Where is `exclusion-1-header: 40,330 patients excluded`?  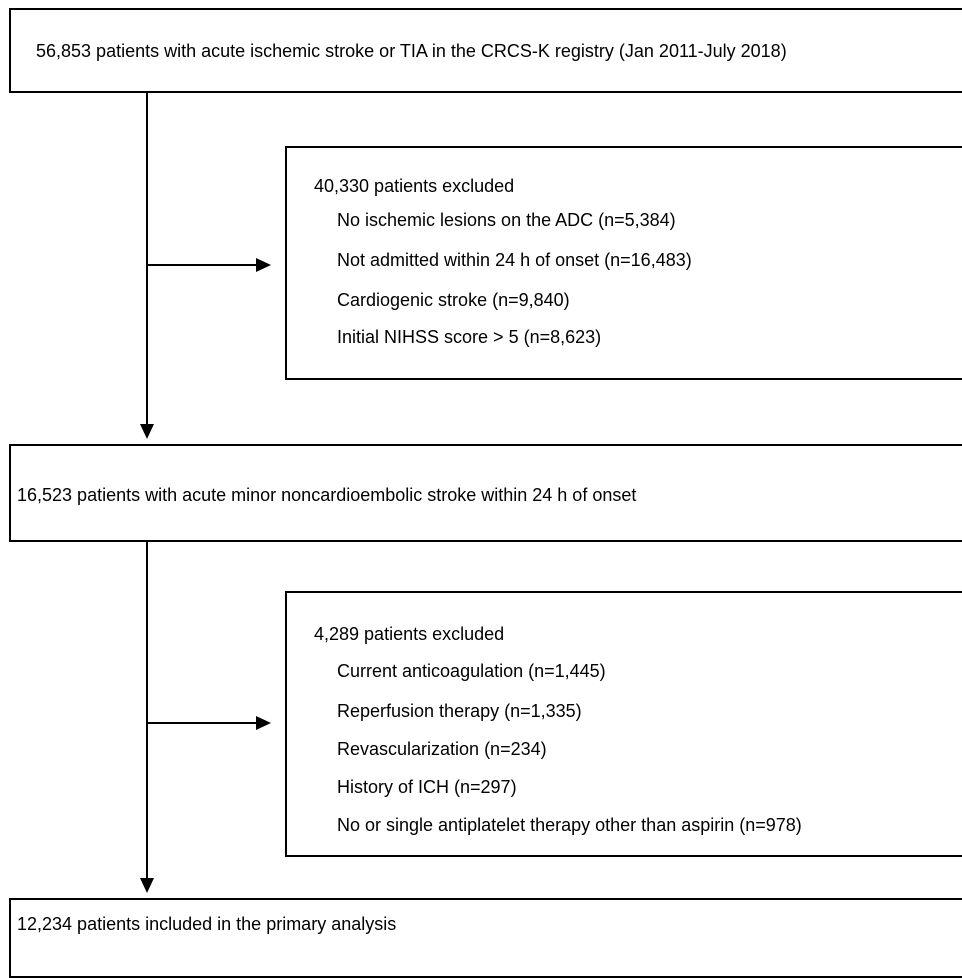 exclusion-1-header: 40,330 patients excluded is located at coordinates (414, 186).